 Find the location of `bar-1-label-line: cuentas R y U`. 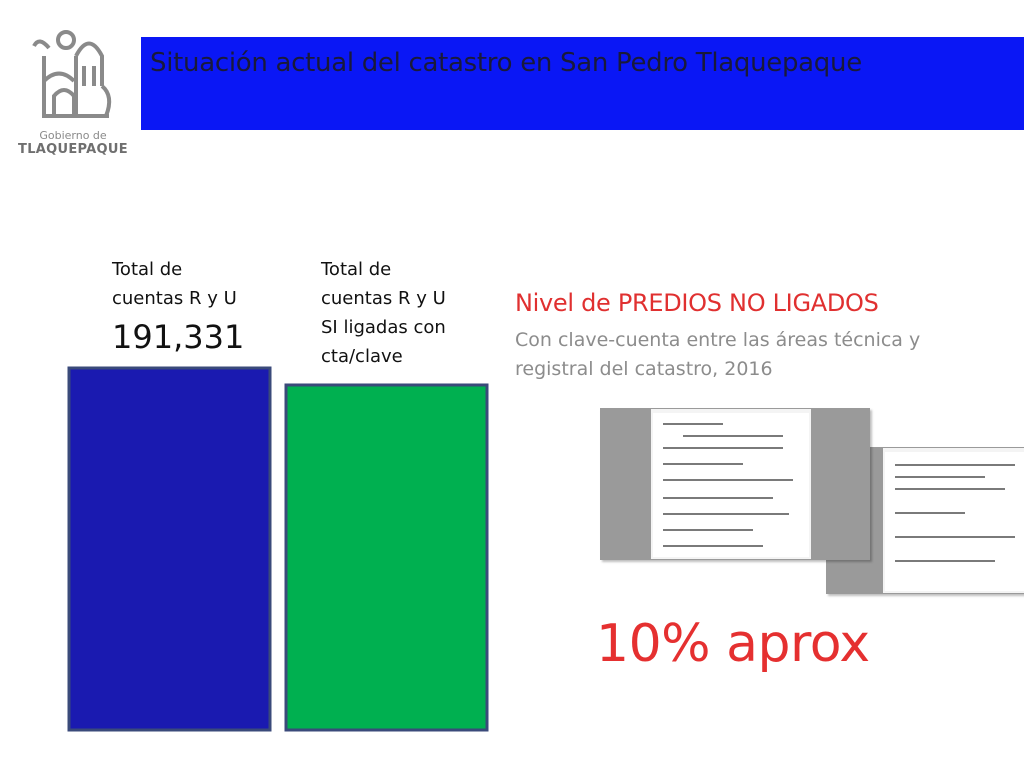

bar-1-label-line: cuentas R y U is located at coordinates (174, 298).